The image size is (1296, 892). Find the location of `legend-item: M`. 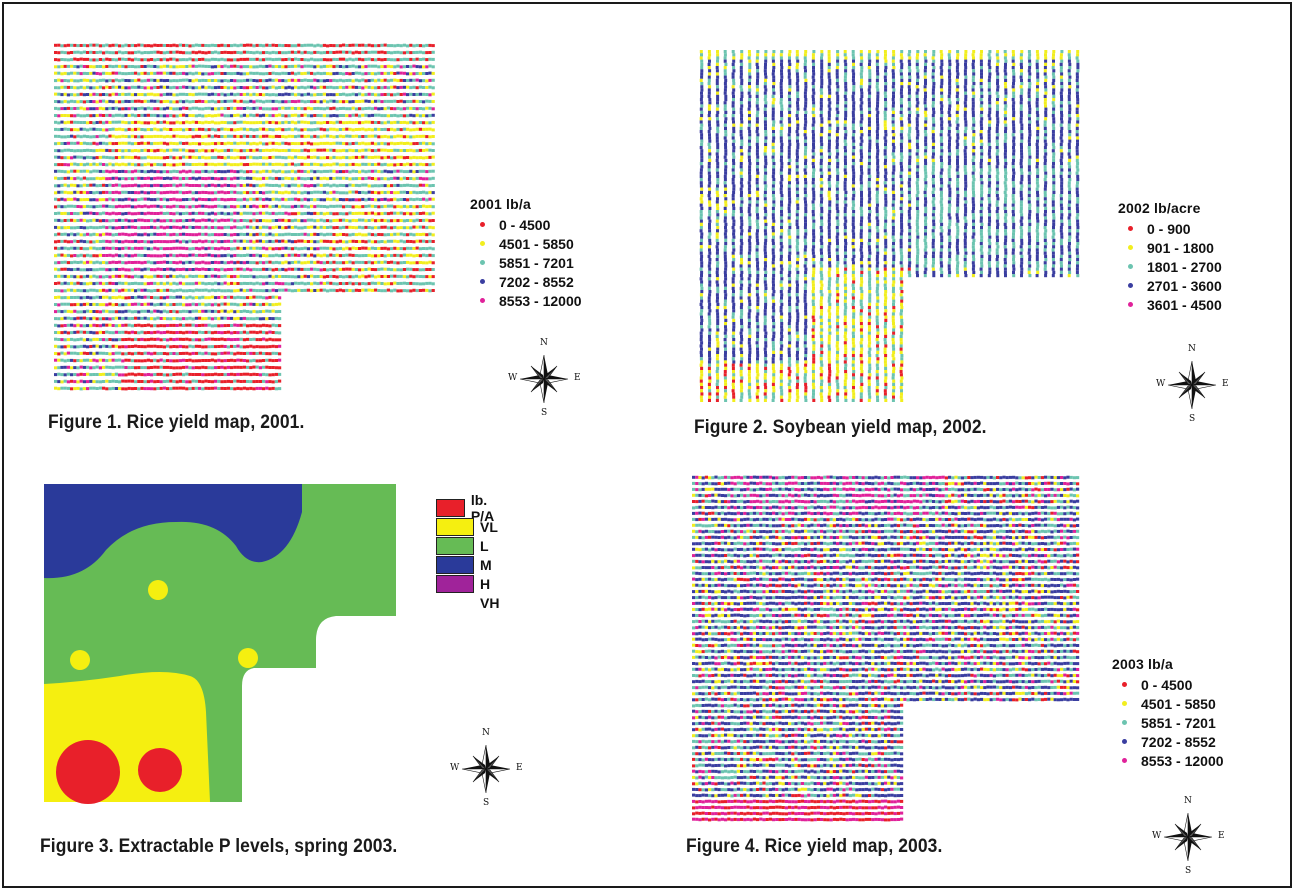

legend-item: M is located at coordinates (469, 564).